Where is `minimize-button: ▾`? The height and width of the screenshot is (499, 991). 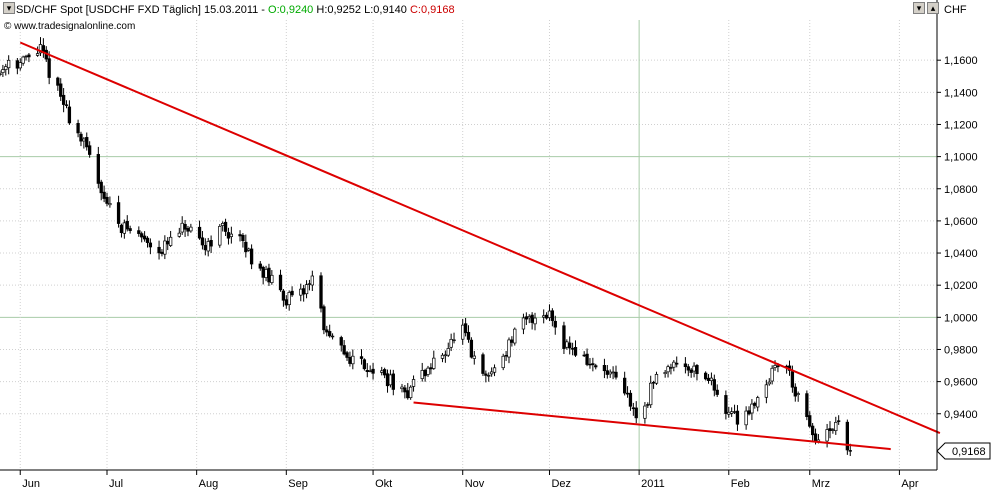 minimize-button: ▾ is located at coordinates (919, 8).